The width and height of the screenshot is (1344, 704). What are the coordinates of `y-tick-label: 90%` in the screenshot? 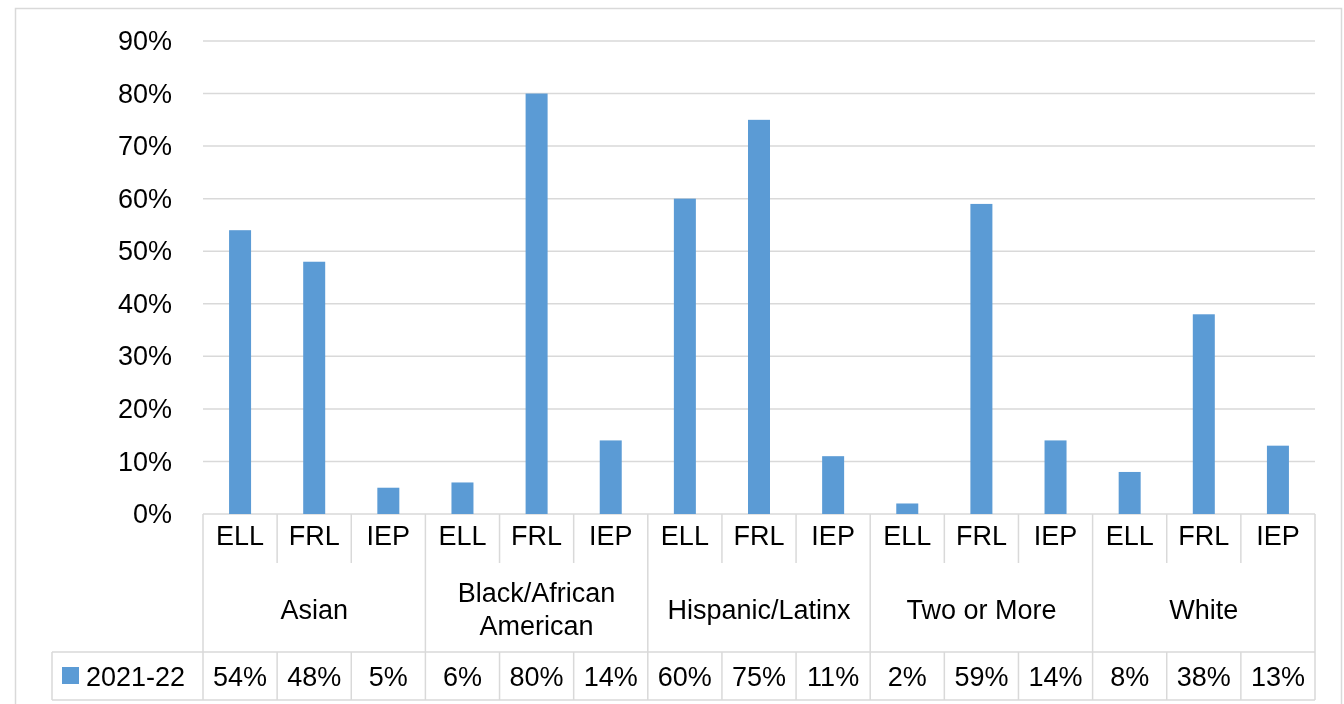 It's located at (144, 41).